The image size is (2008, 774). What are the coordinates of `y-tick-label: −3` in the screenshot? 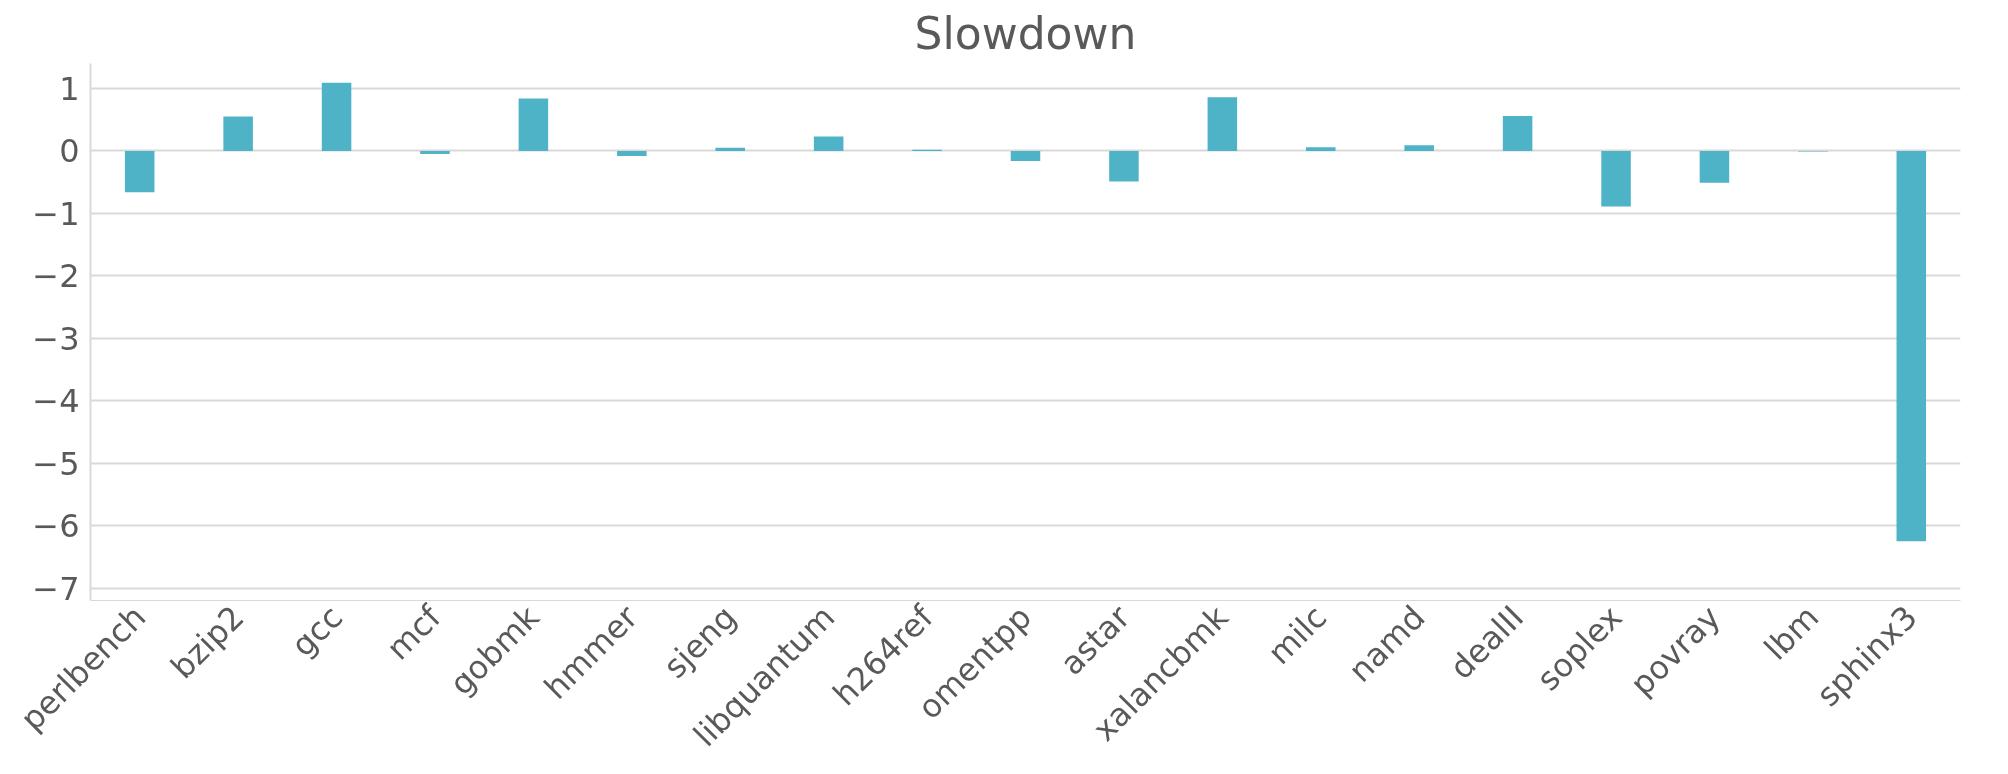 It's located at (56, 338).